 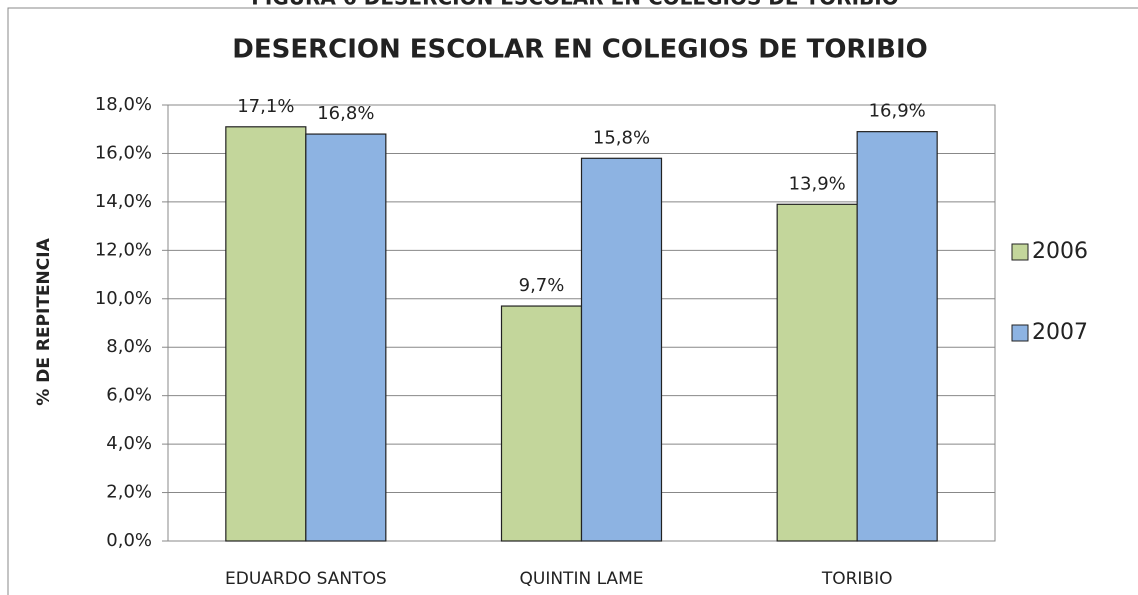 I want to click on data-label: 16,8%, so click(x=345, y=113).